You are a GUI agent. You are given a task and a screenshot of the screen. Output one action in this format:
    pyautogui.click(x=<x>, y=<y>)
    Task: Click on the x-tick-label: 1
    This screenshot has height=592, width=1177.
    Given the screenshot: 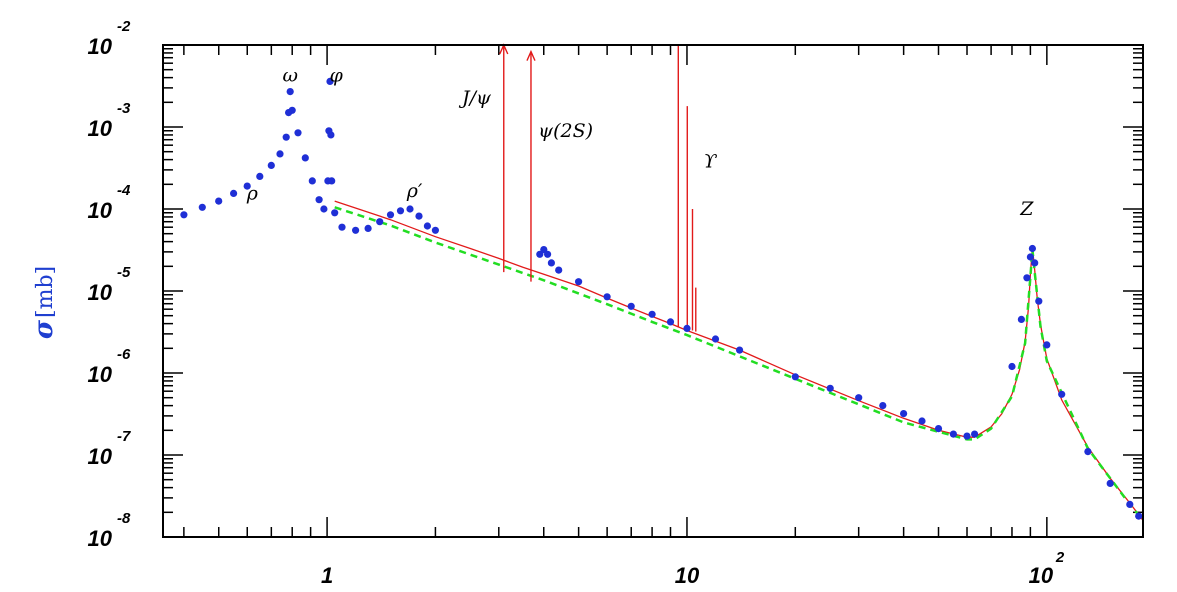 What is the action you would take?
    pyautogui.click(x=327, y=575)
    